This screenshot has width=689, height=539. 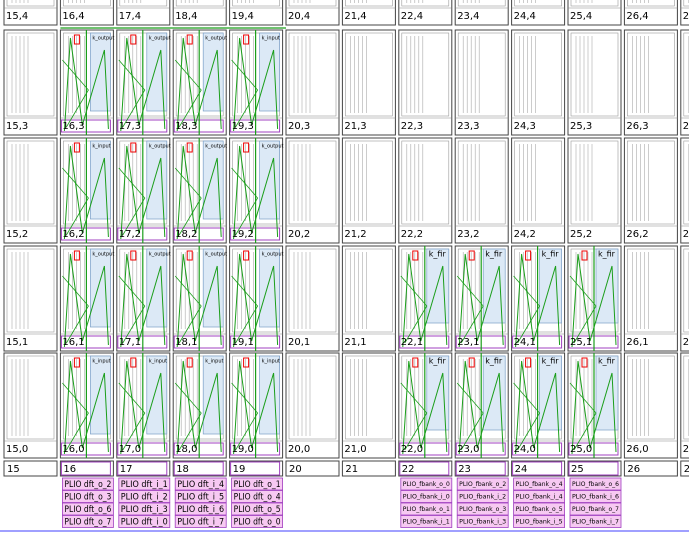 I want to click on tile-label: 23,4, so click(x=468, y=16).